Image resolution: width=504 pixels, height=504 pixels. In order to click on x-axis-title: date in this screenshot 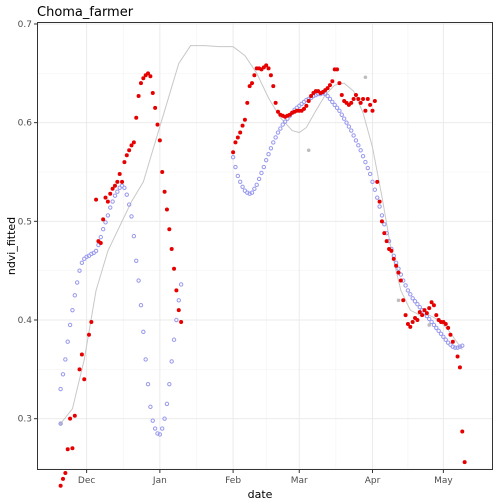, I will do `click(260, 494)`.